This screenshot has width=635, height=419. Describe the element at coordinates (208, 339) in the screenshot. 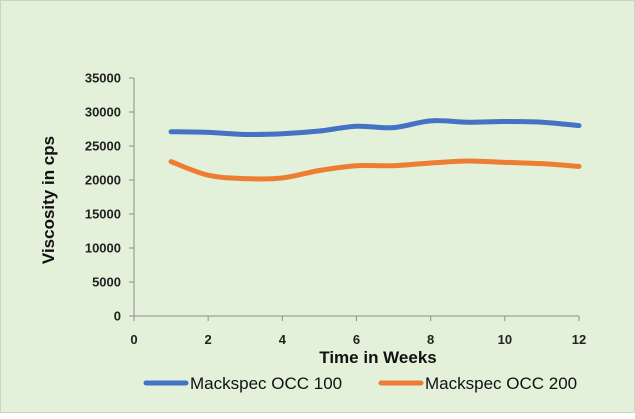

I see `x-tick-label: 2` at that location.